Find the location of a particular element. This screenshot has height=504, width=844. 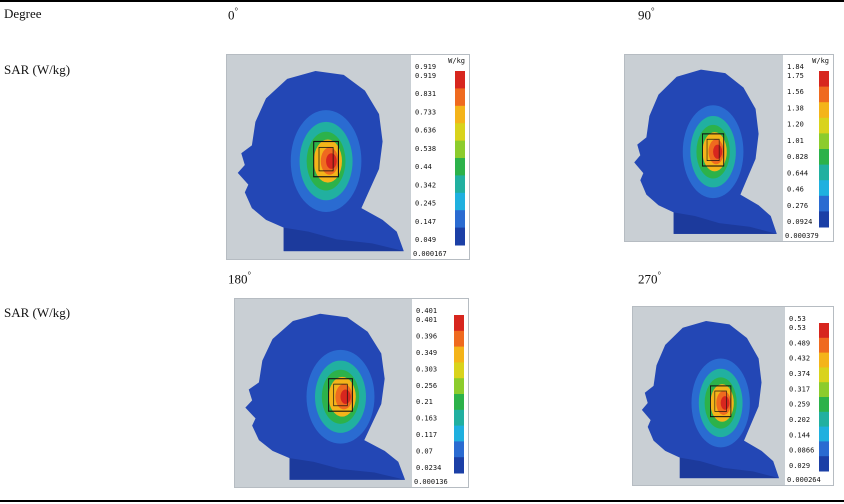

scale-tick-label: 0.147 is located at coordinates (425, 222).